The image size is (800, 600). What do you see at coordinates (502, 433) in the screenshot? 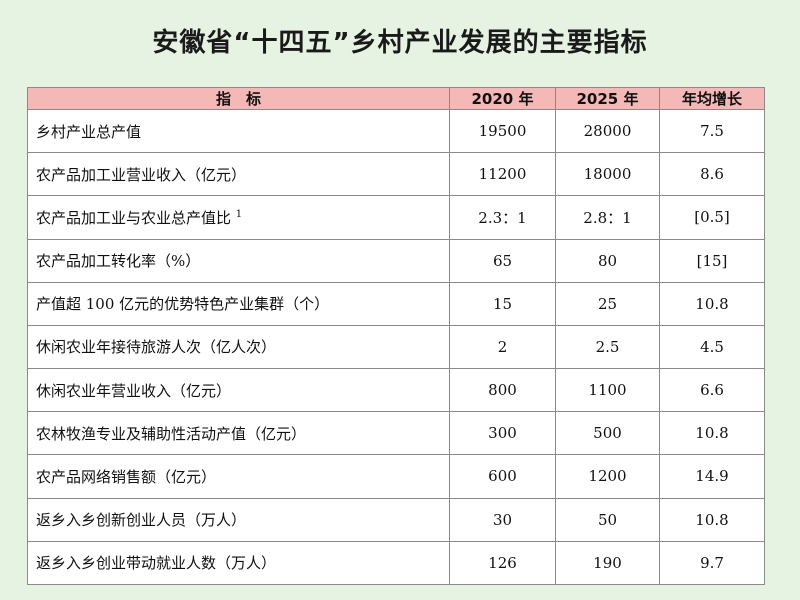
I see `value-2020: 300` at bounding box center [502, 433].